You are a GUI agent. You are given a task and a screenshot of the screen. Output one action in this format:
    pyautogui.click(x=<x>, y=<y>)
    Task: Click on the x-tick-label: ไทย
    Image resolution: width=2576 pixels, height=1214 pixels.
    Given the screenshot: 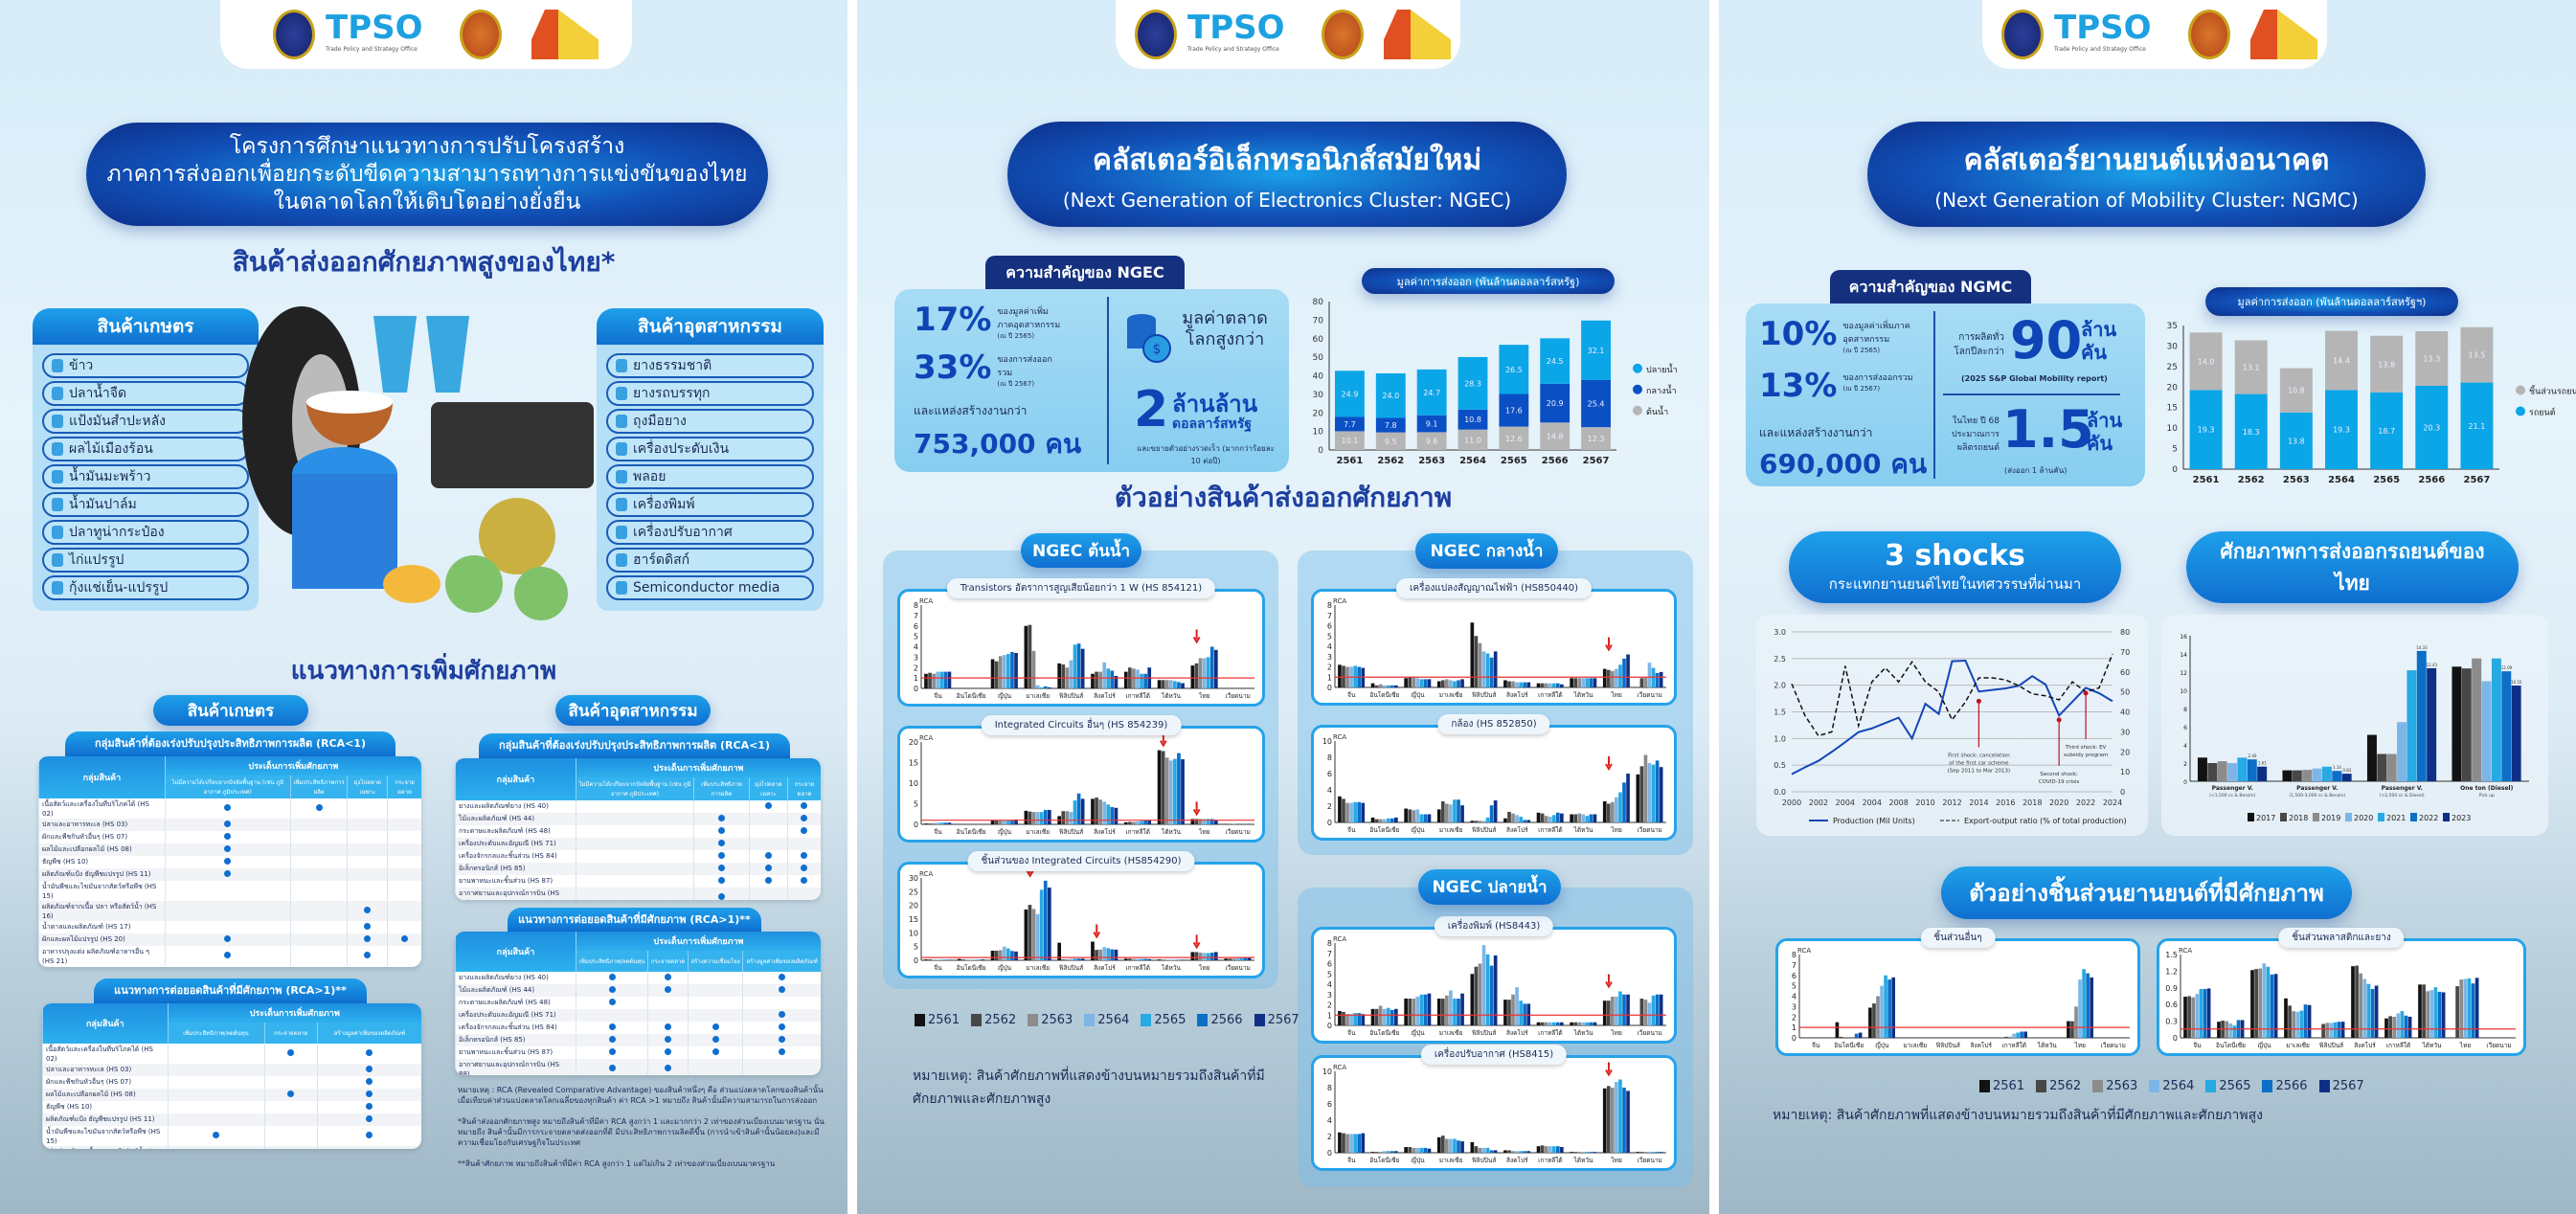 What is the action you would take?
    pyautogui.click(x=1616, y=1033)
    